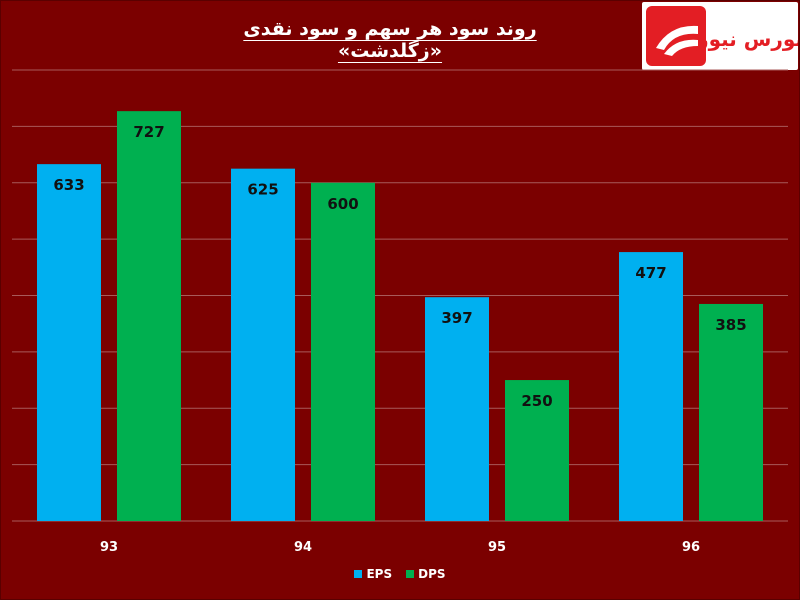  I want to click on data-label-dps-95: 250, so click(536, 401).